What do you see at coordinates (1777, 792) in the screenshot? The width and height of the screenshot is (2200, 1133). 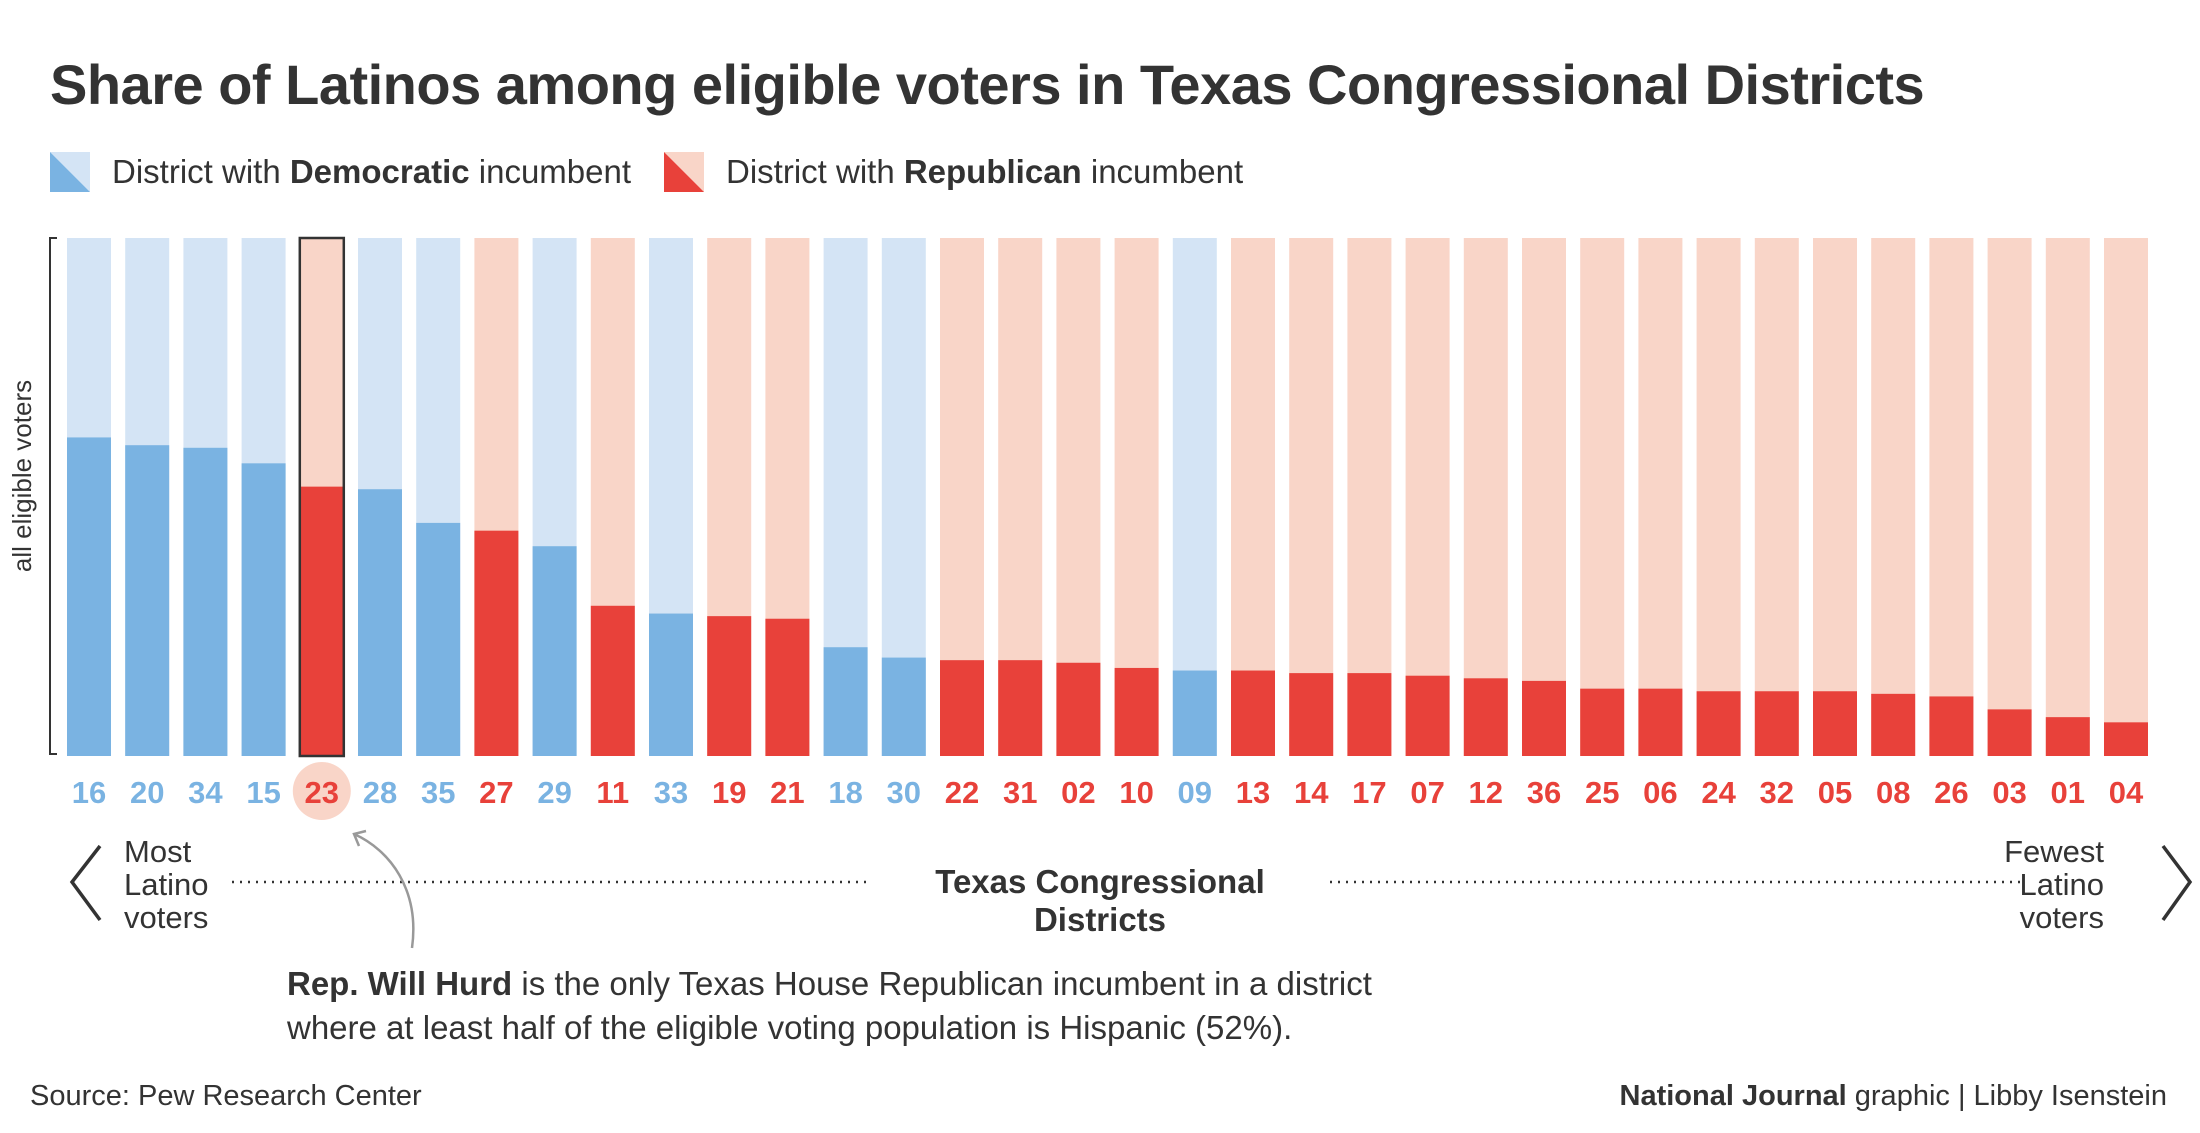 I see `tick-label-32: 32` at bounding box center [1777, 792].